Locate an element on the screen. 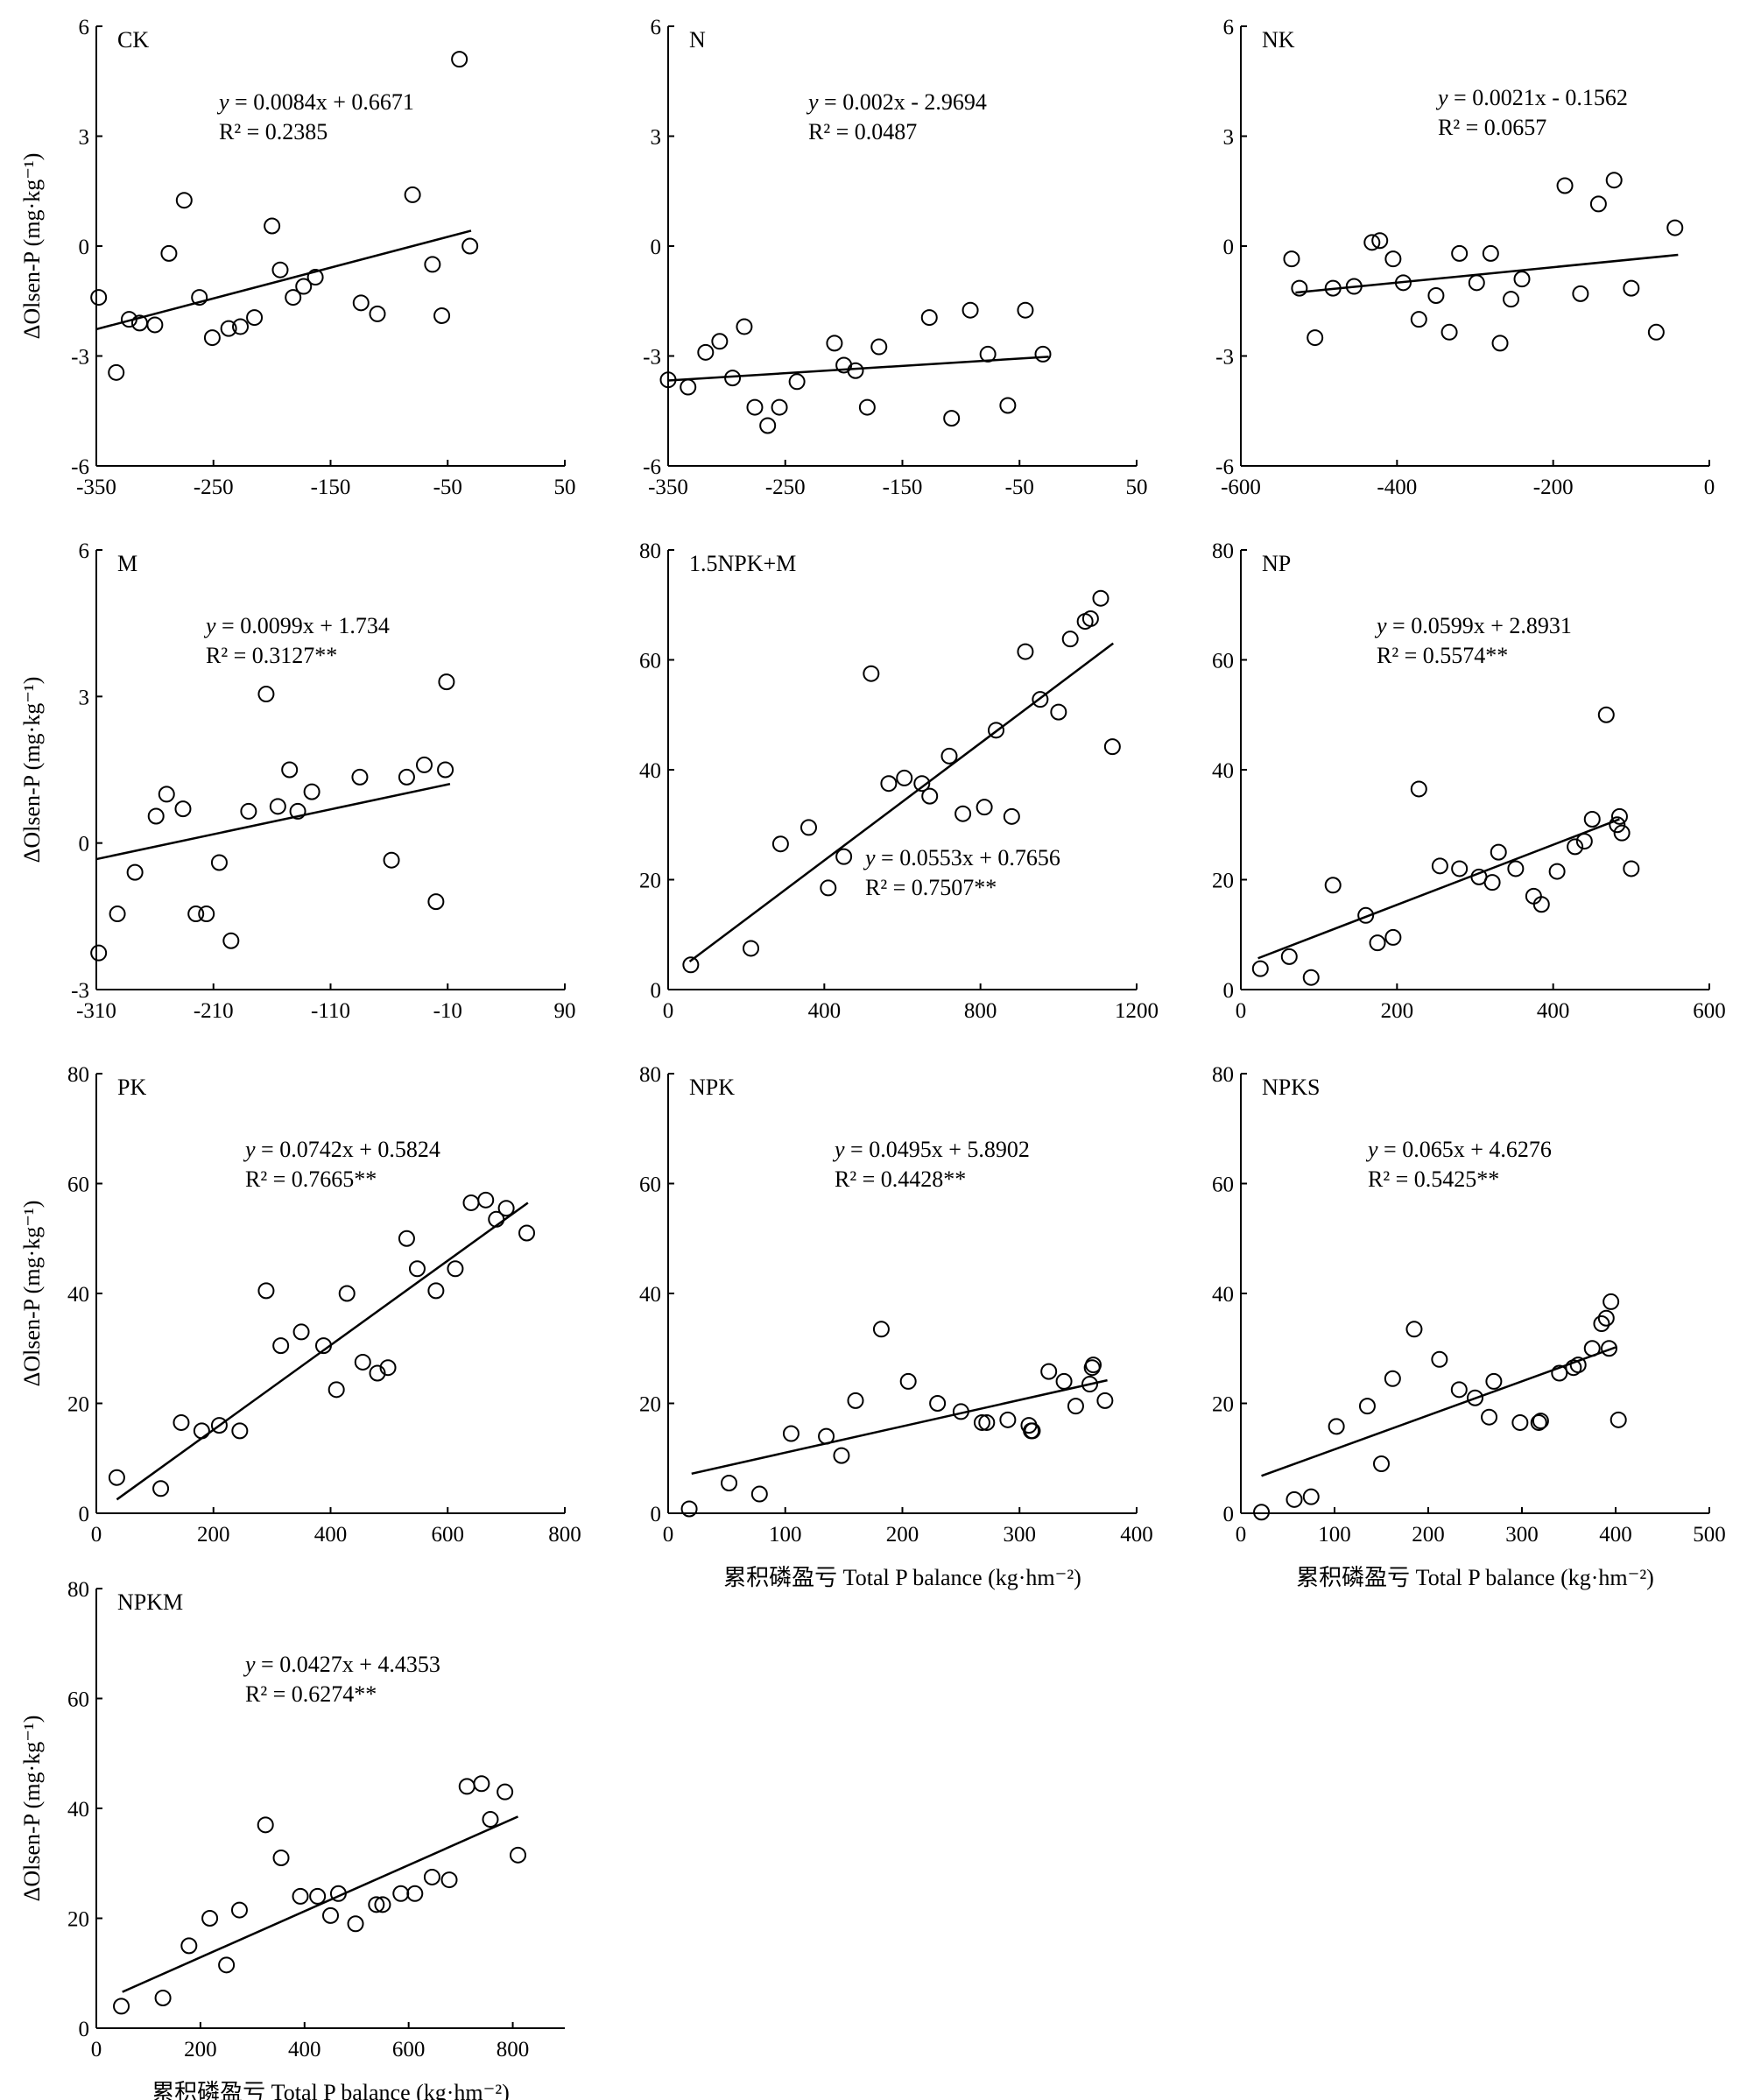 This screenshot has width=1761, height=2100. panel-label: 1.5NPK+M is located at coordinates (742, 563).